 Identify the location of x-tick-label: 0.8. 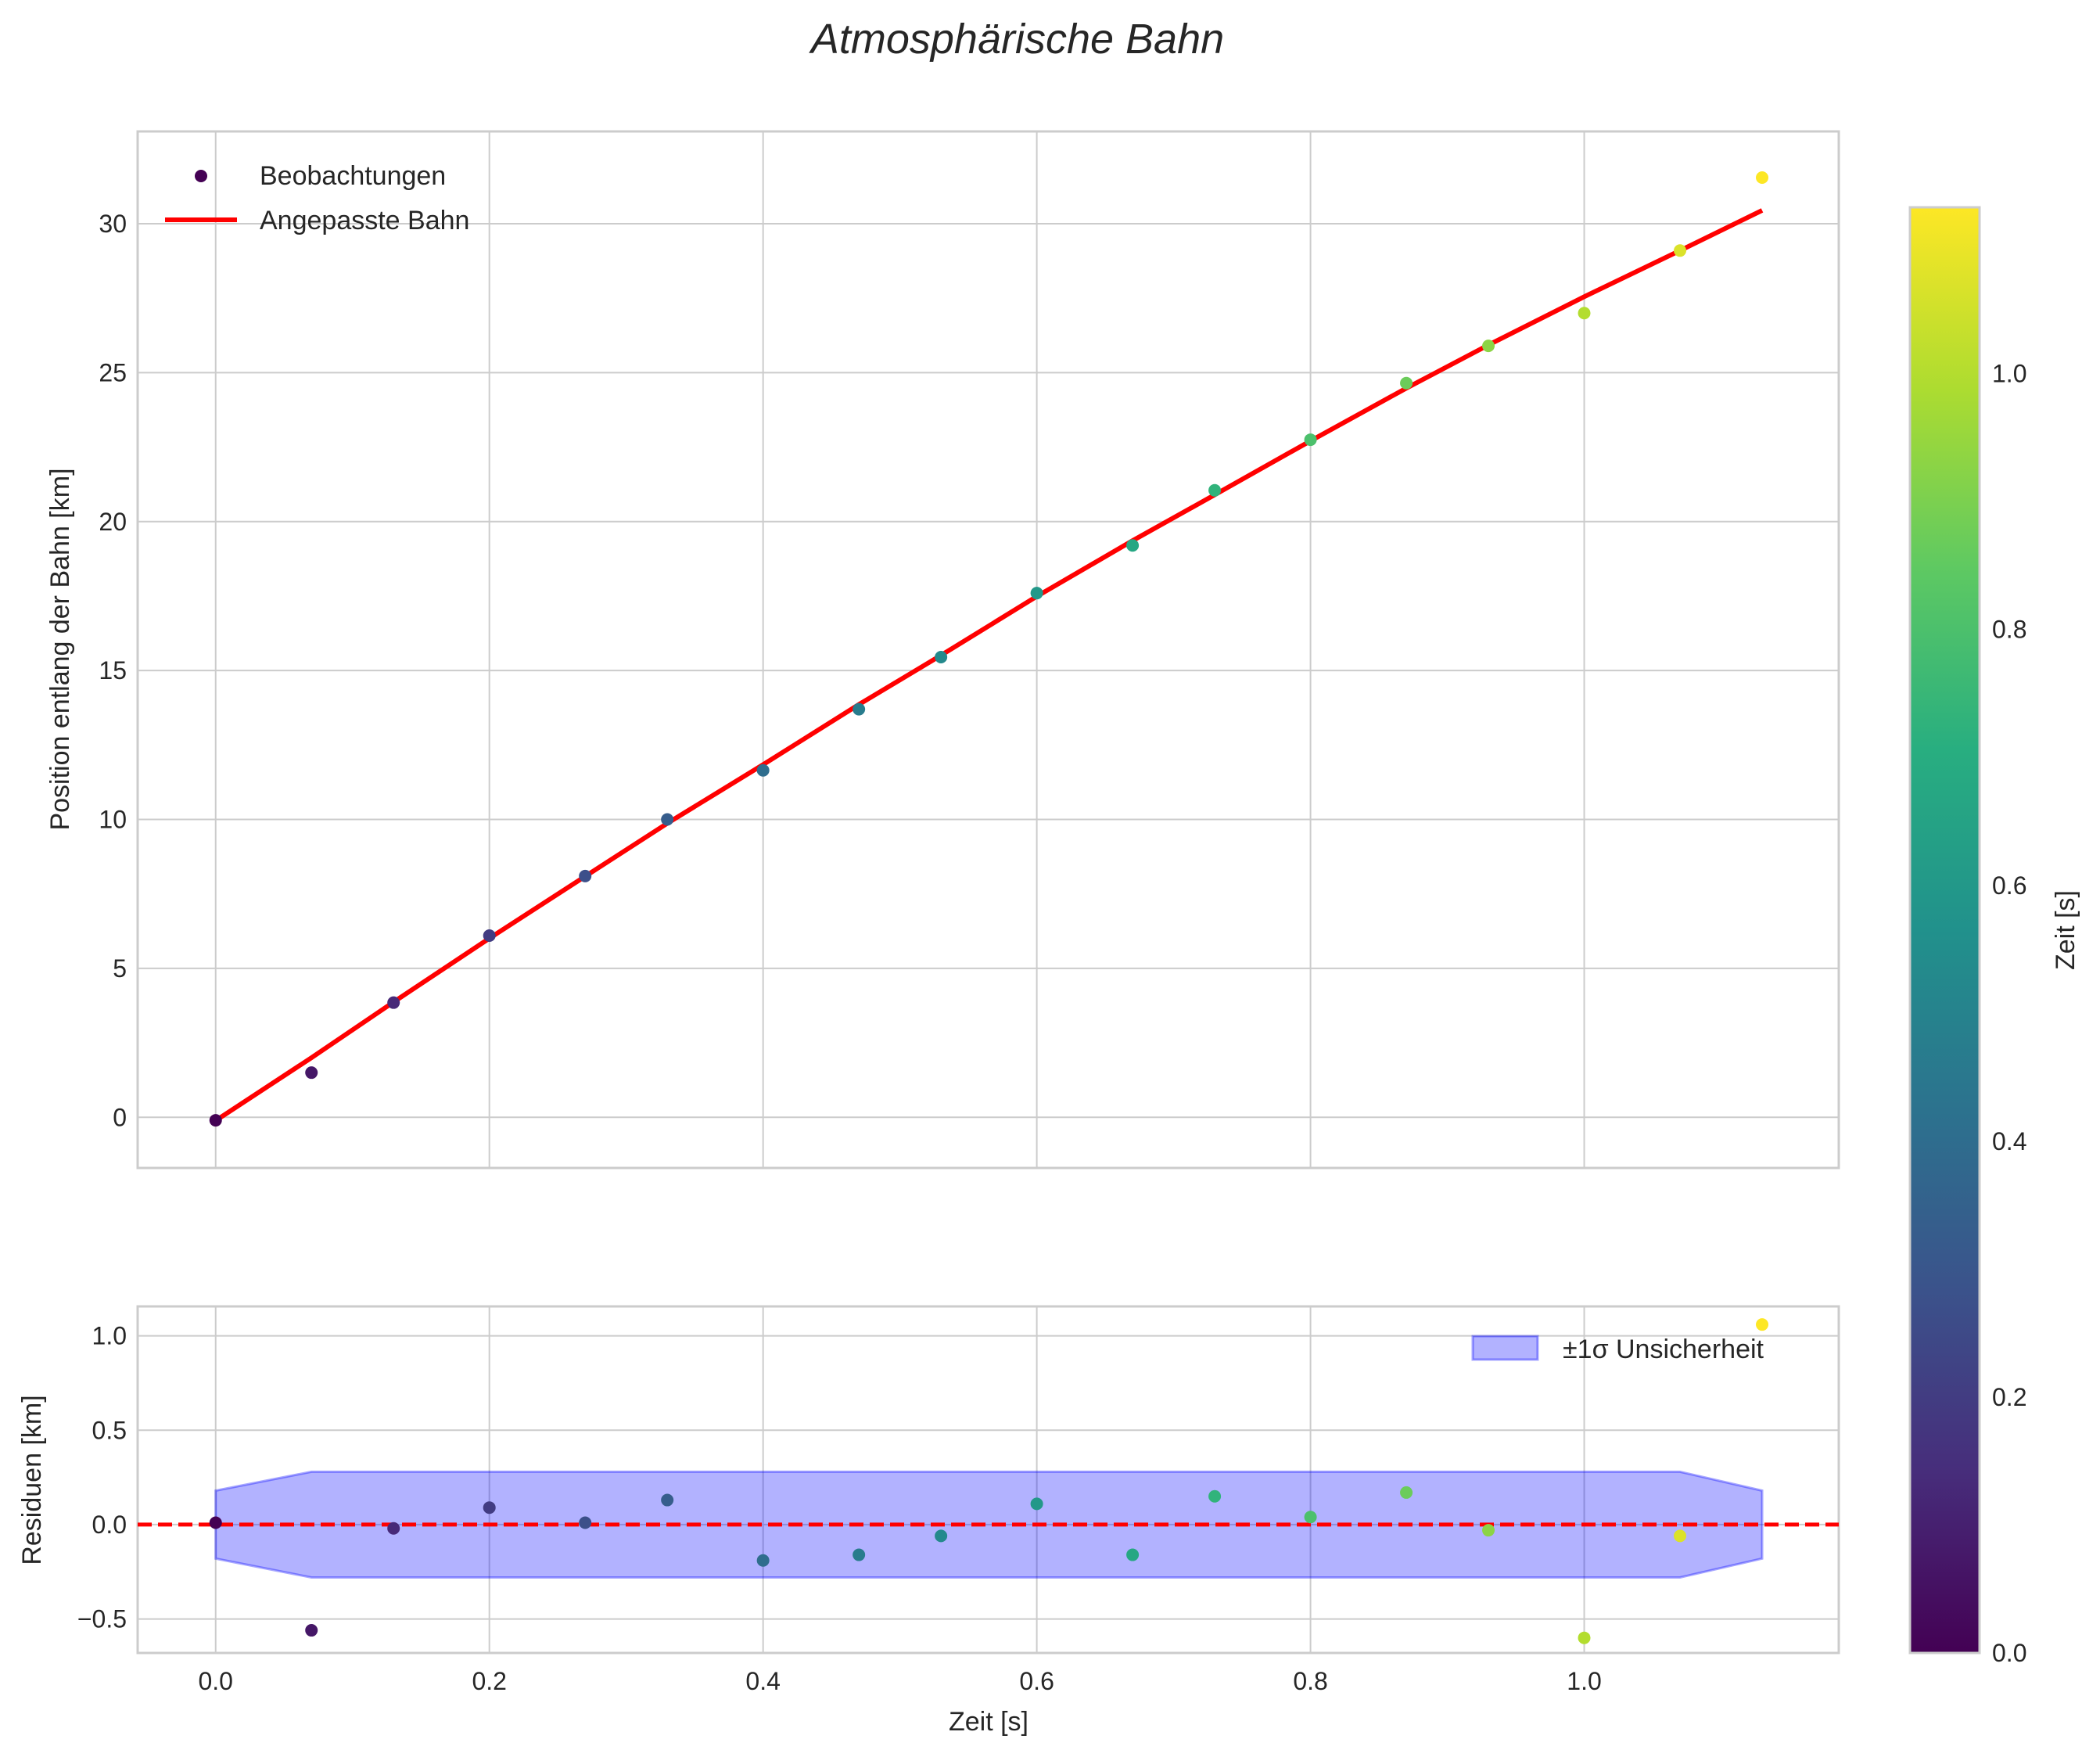
(1310, 1681).